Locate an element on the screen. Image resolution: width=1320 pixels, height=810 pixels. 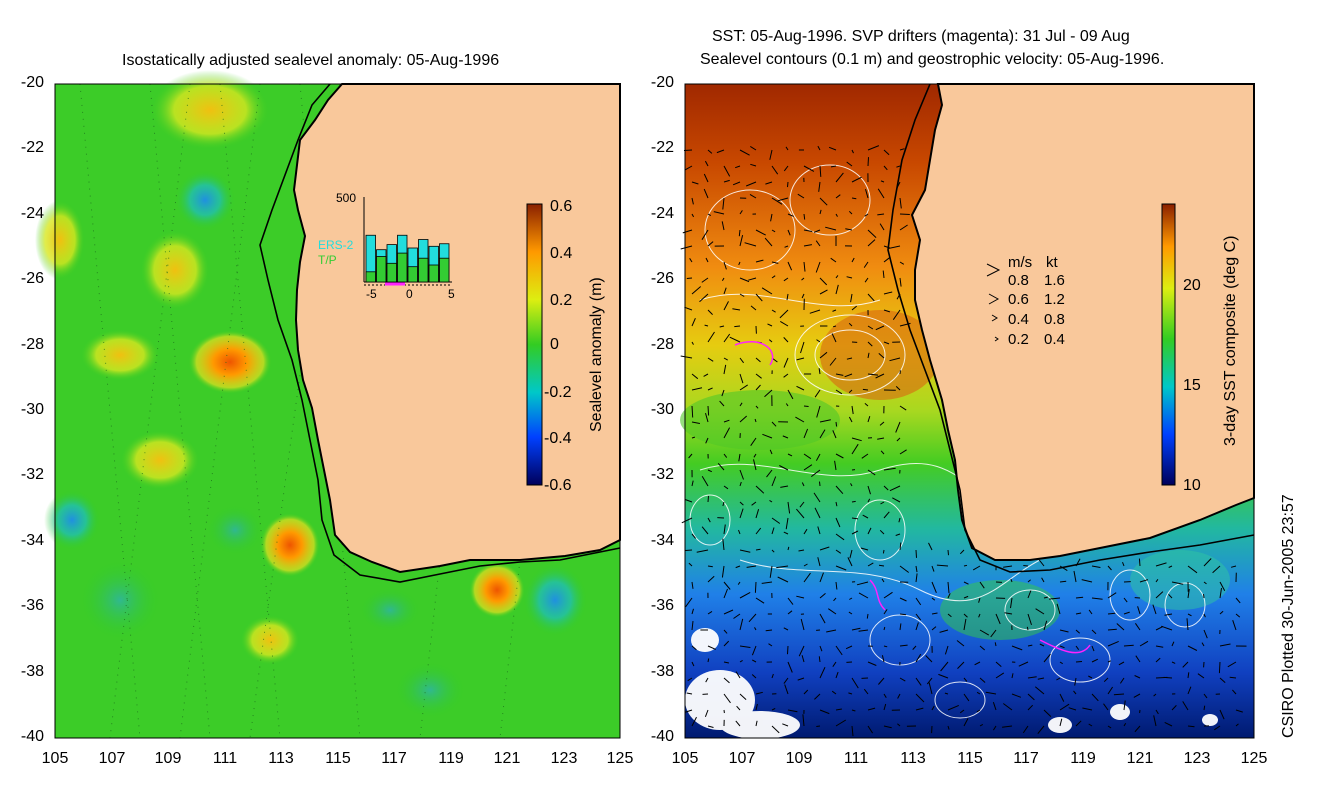
lat-tick: -24 is located at coordinates (32, 213).